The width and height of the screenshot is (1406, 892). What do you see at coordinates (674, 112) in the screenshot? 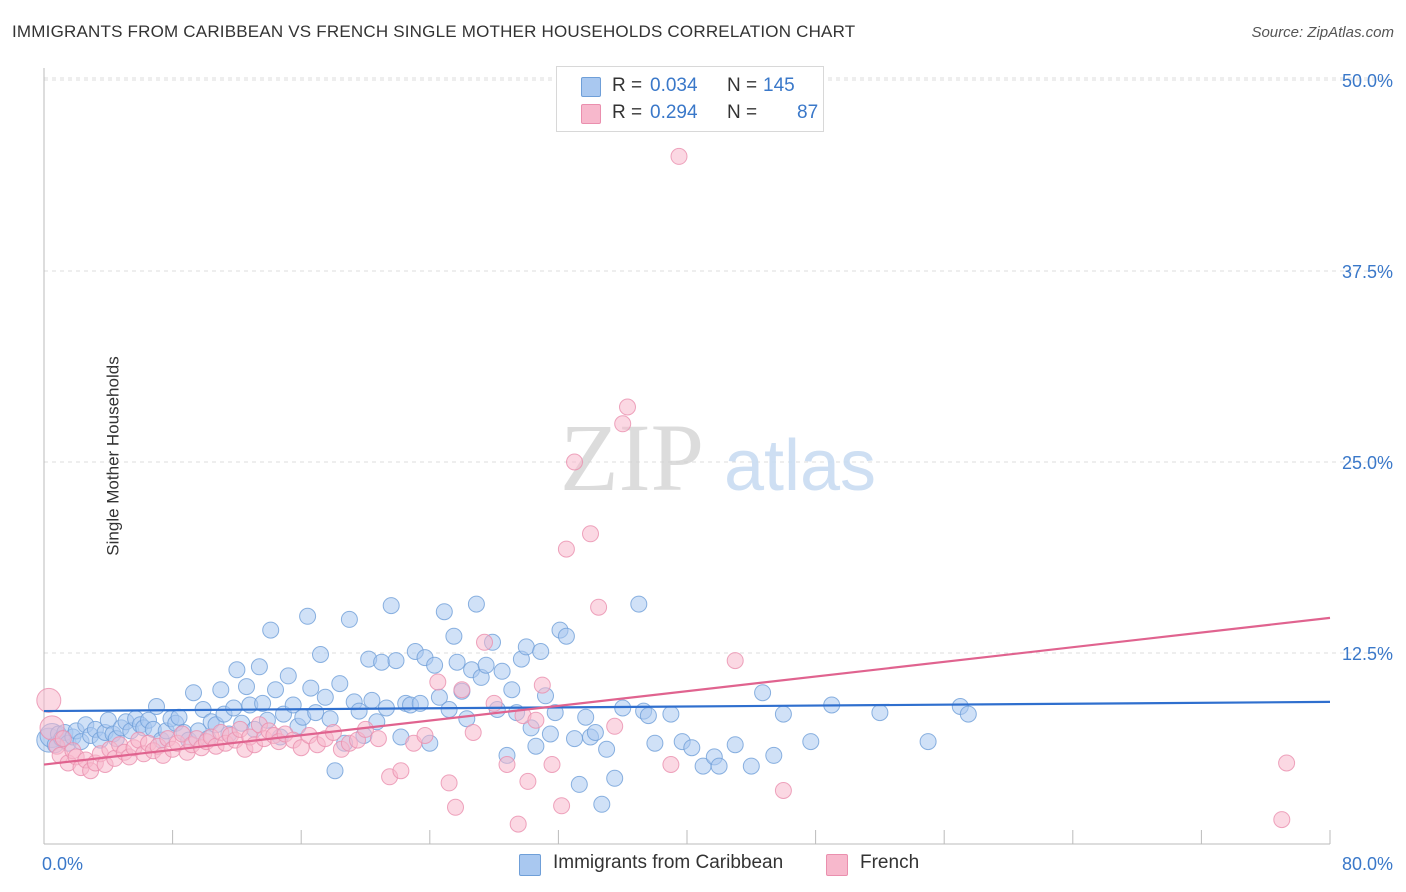
I see `legend-r-value: 0.294` at bounding box center [674, 112].